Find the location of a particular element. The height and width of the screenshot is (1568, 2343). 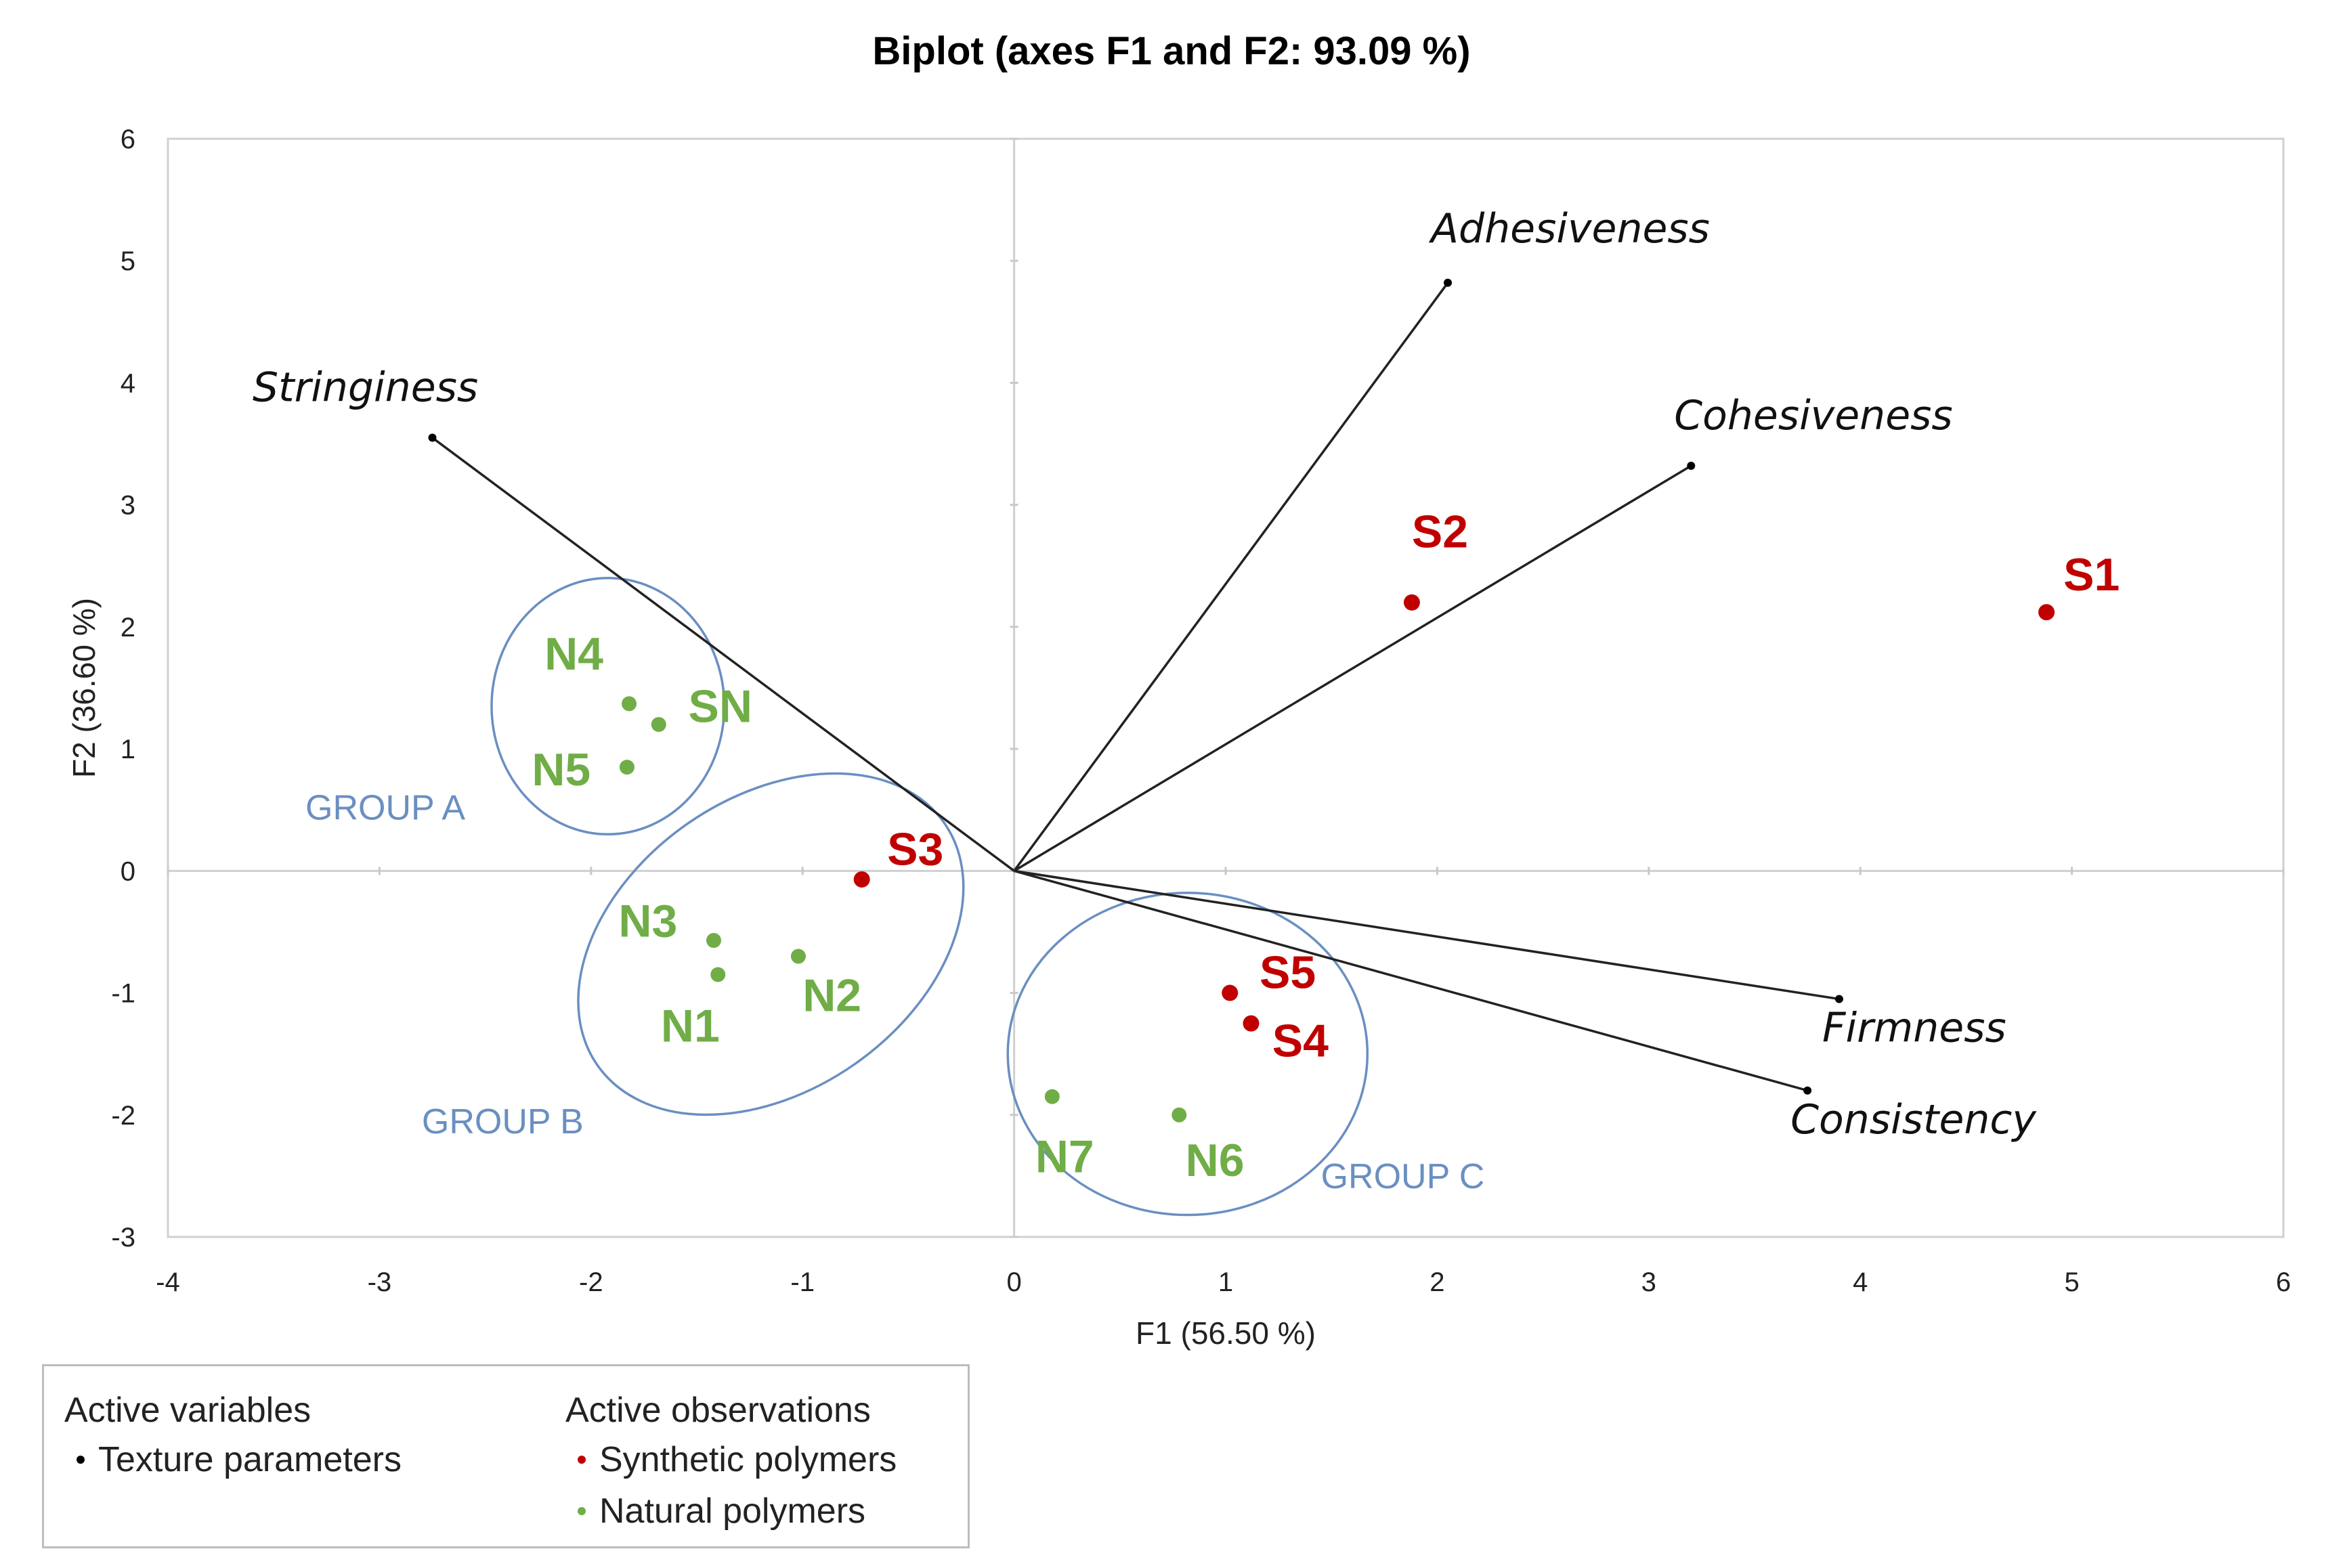

x-tick-label: 5 is located at coordinates (2071, 1282).